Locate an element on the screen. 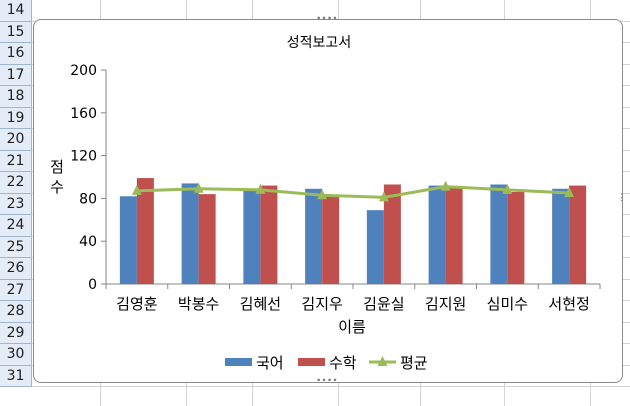 The width and height of the screenshot is (630, 406). row-header: 27 is located at coordinates (16, 290).